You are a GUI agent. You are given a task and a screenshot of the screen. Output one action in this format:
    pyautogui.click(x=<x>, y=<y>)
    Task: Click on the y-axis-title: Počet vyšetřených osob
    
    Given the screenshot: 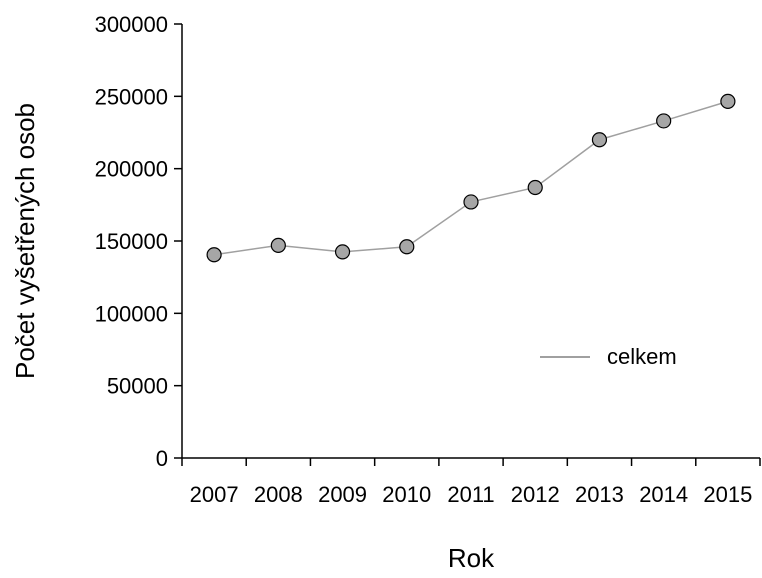 What is the action you would take?
    pyautogui.click(x=25, y=241)
    